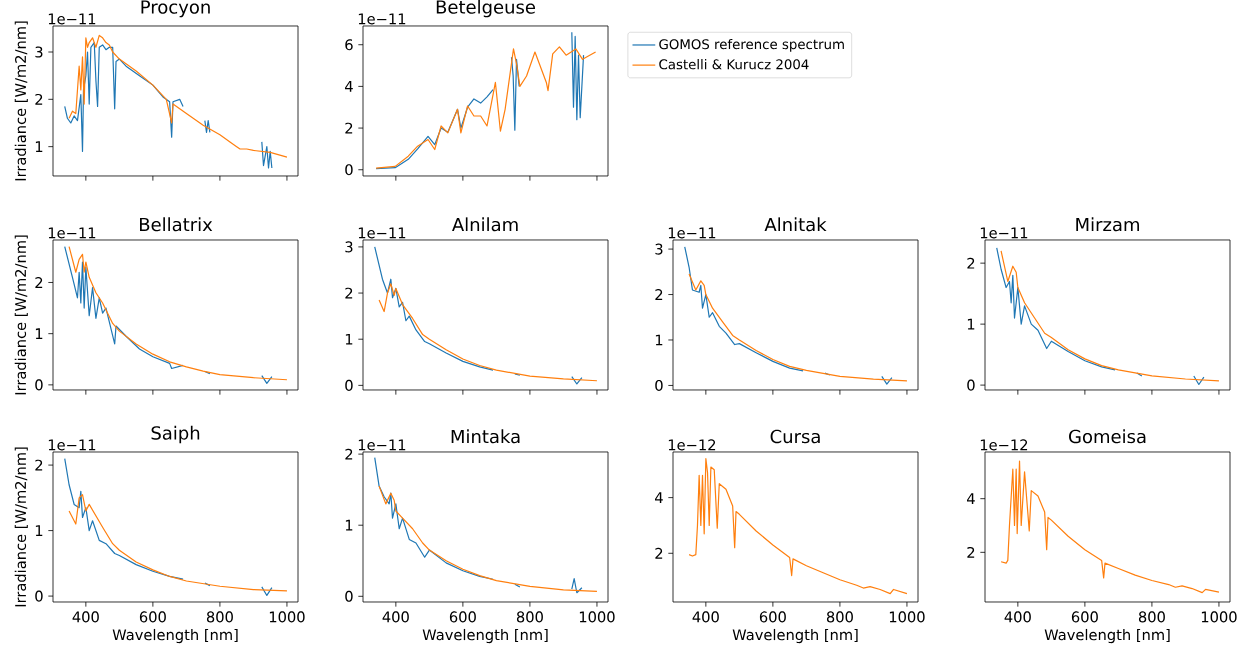 Image resolution: width=1249 pixels, height=655 pixels. I want to click on chart-title: Mintaka, so click(485, 436).